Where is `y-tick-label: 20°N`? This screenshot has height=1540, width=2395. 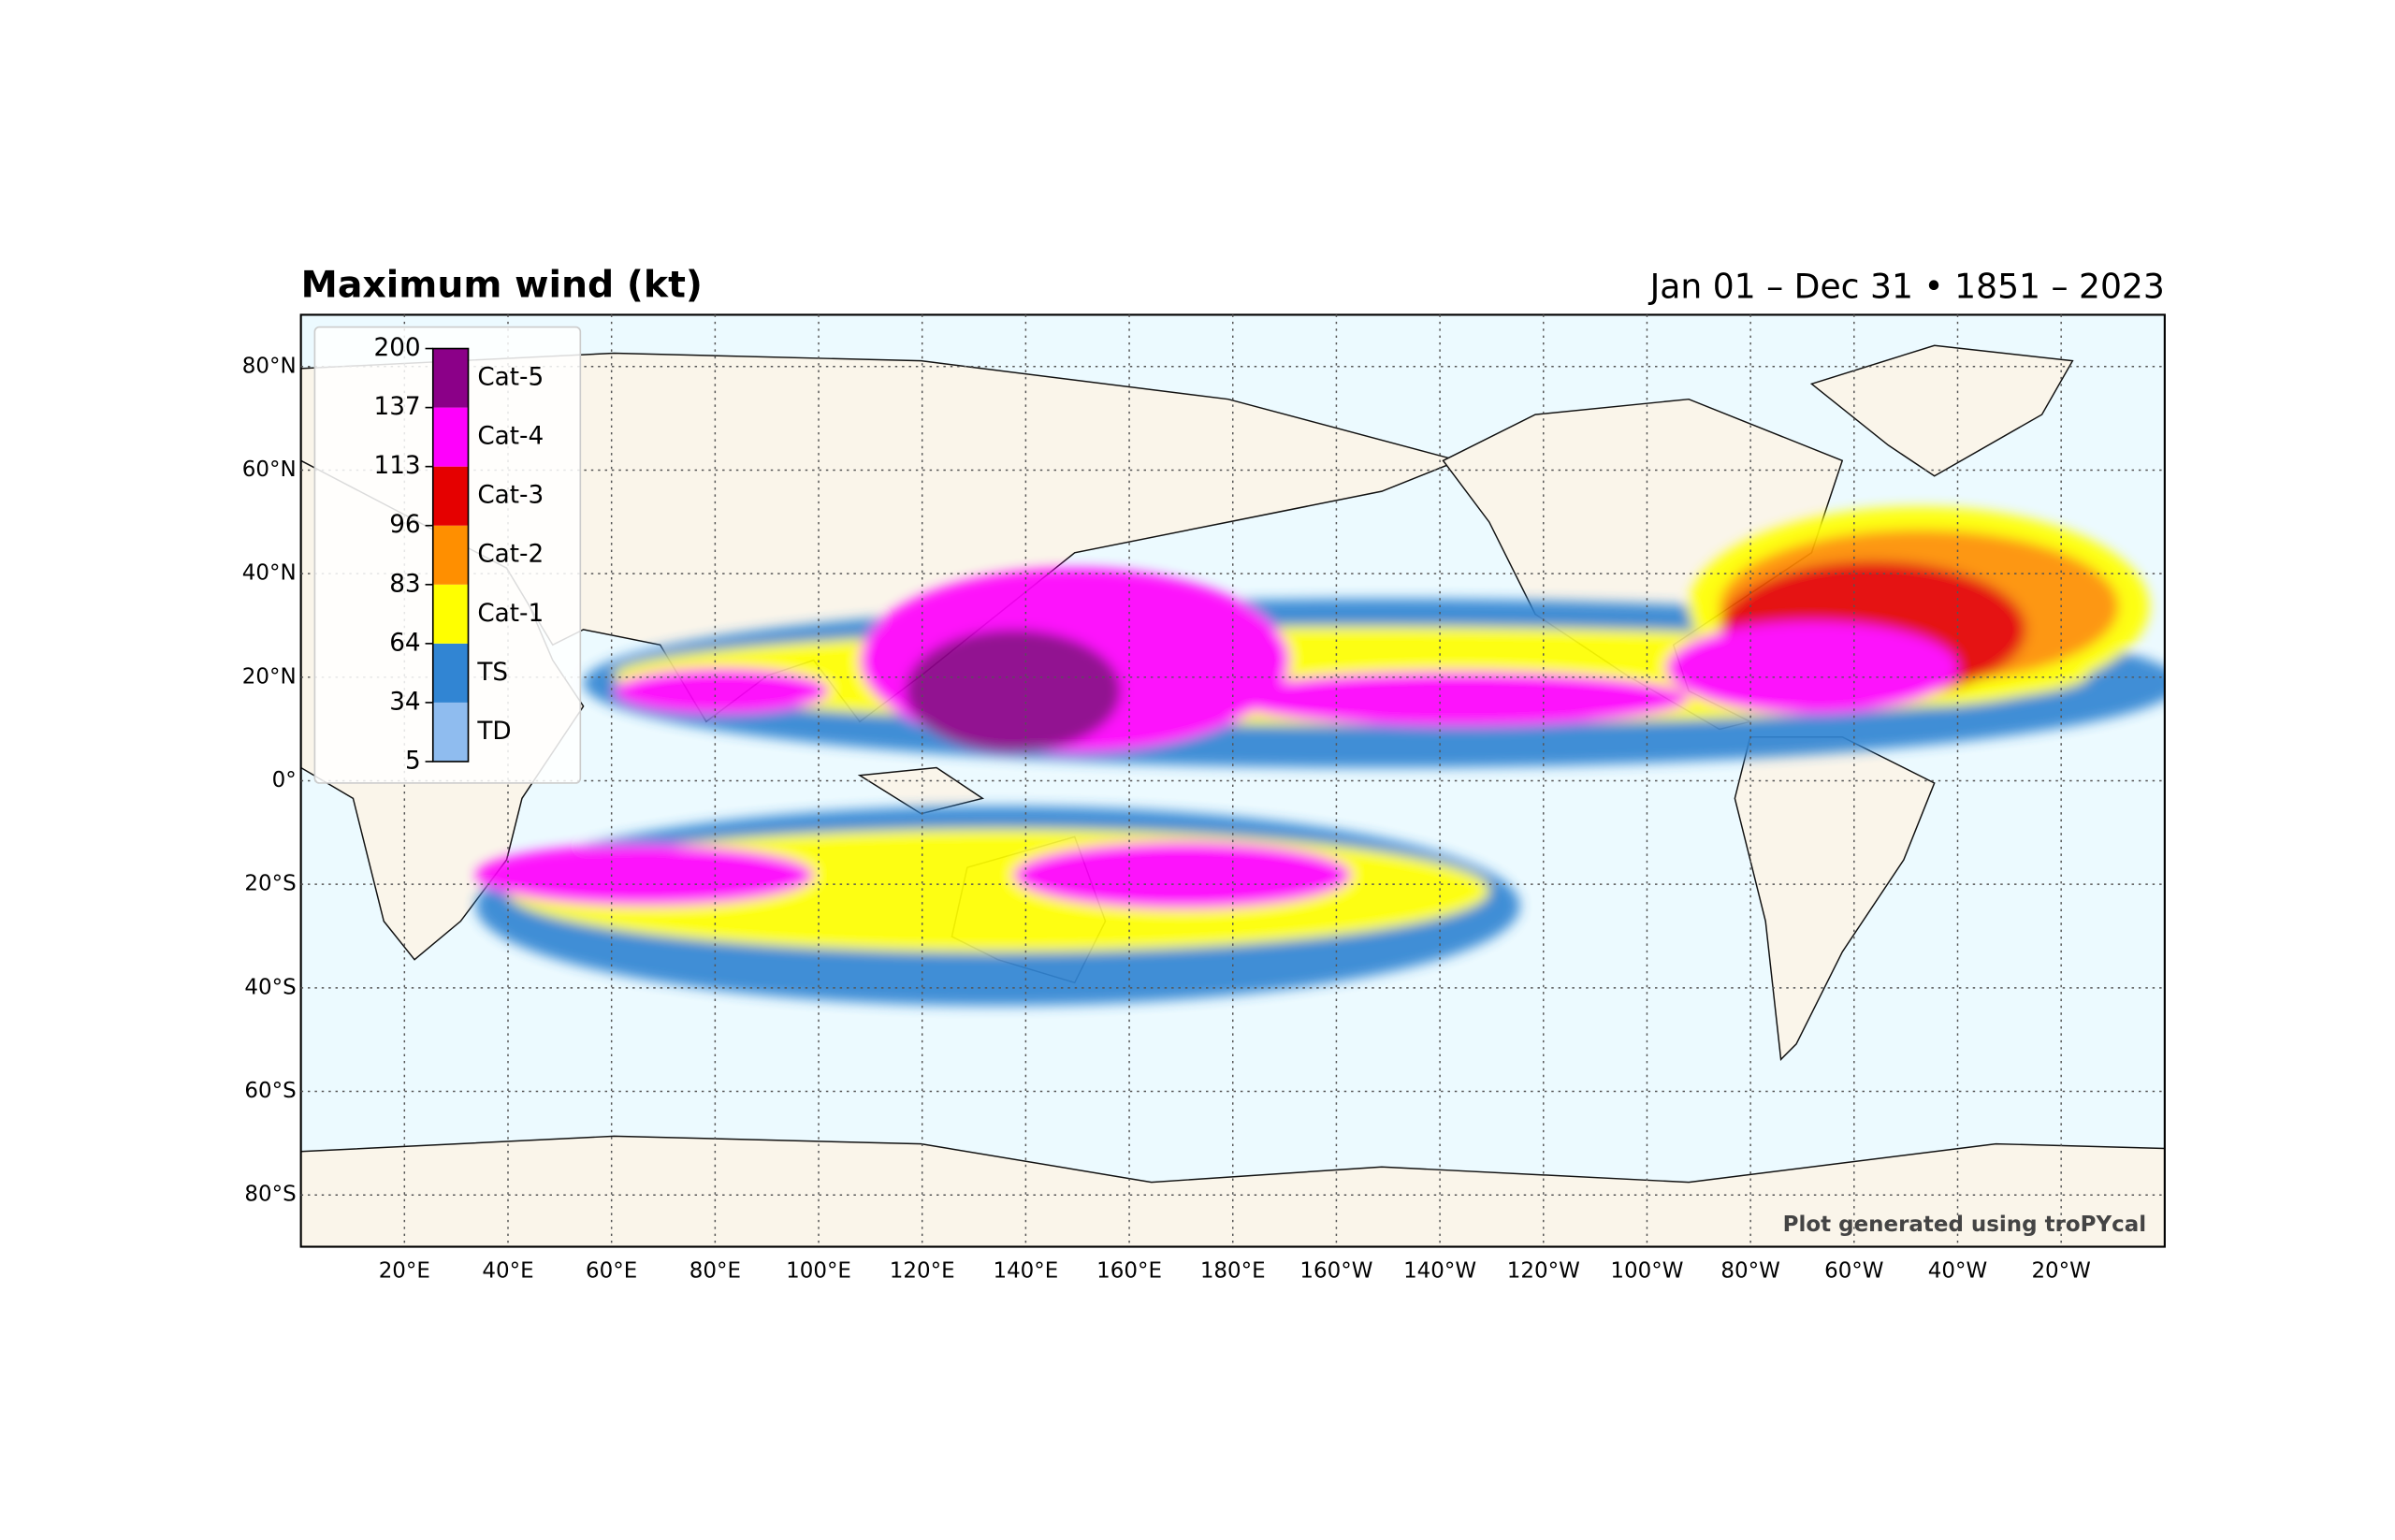
y-tick-label: 20°N is located at coordinates (269, 677).